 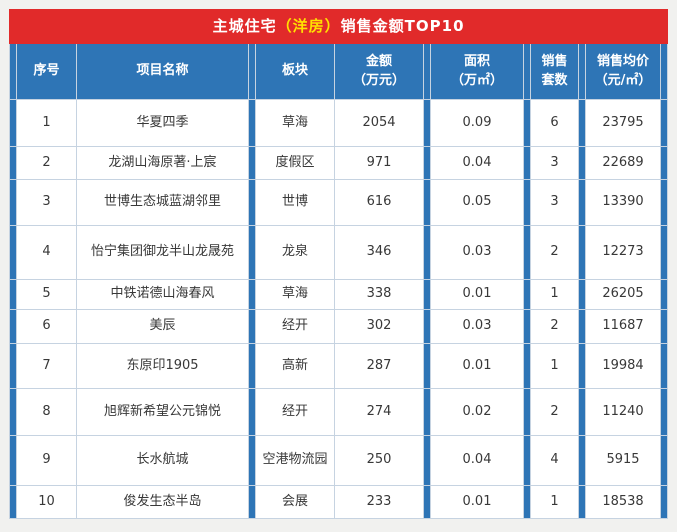 What do you see at coordinates (379, 412) in the screenshot?
I see `cell-amount: 274` at bounding box center [379, 412].